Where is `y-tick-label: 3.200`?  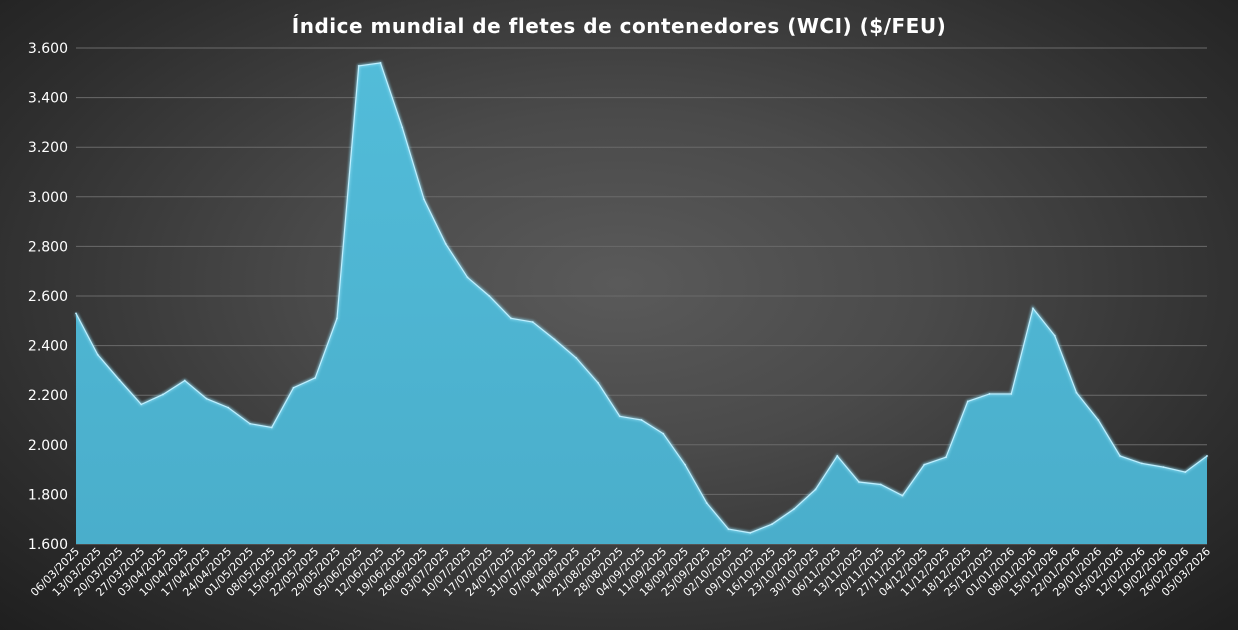 y-tick-label: 3.200 is located at coordinates (48, 148).